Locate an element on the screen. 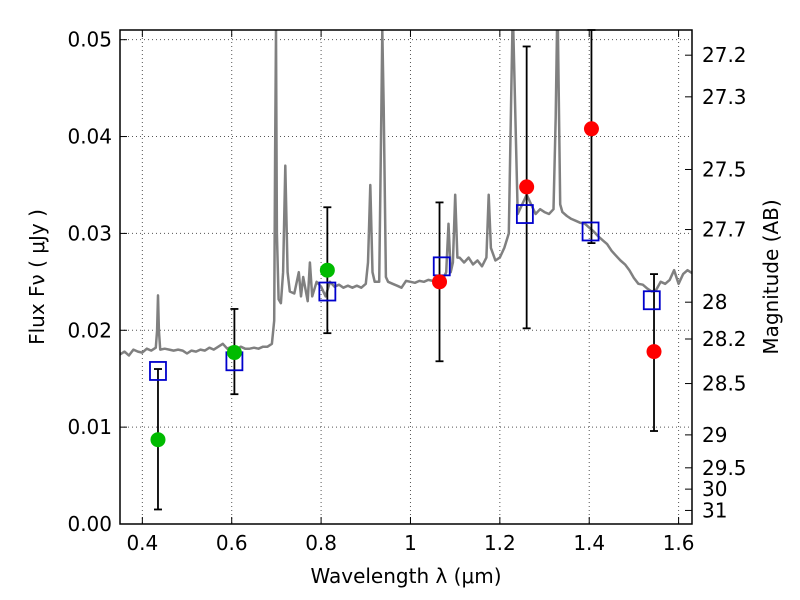  right-tick-label: 27.3 is located at coordinates (724, 97).